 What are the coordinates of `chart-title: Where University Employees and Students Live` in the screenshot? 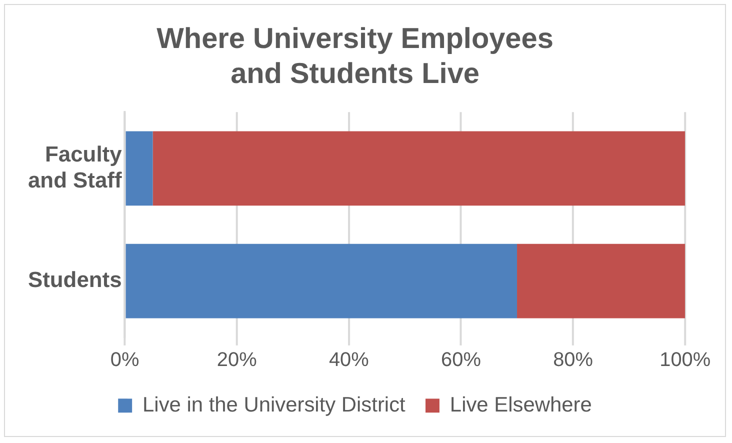 It's located at (355, 56).